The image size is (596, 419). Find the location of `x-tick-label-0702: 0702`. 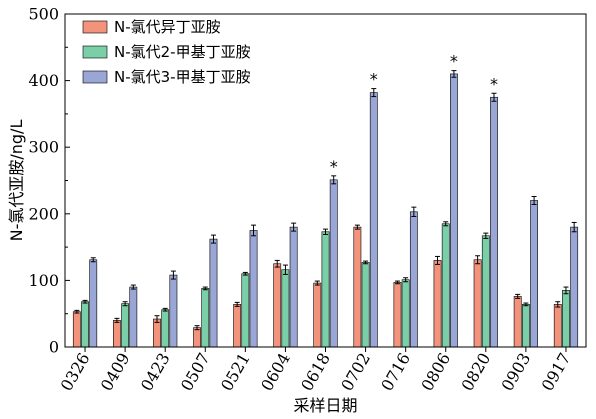

x-tick-label-0702: 0702 is located at coordinates (355, 372).